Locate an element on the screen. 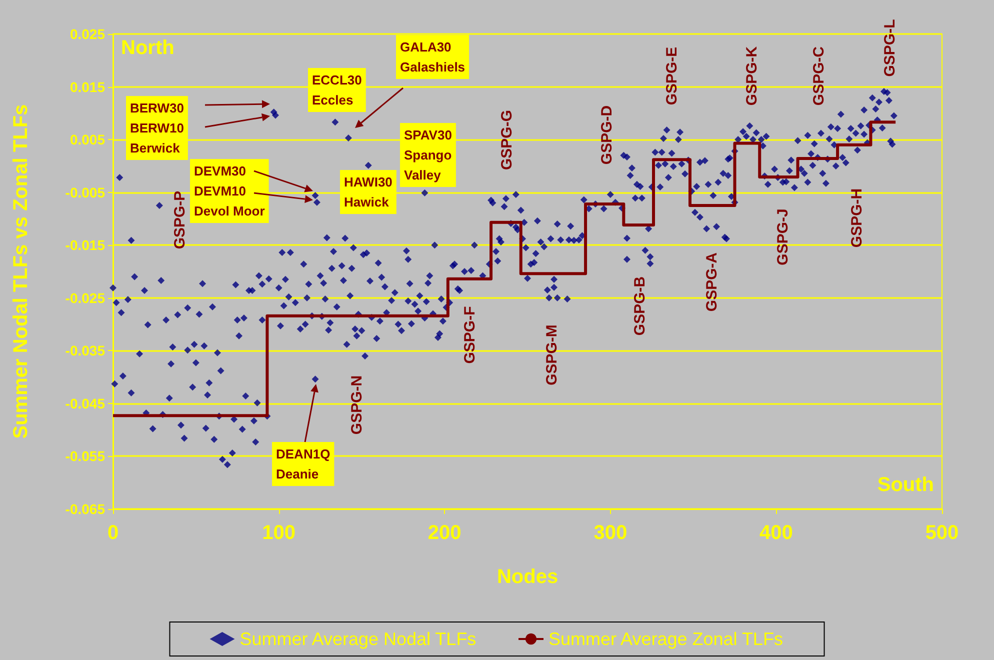  x-tick-label: 100 is located at coordinates (279, 533).